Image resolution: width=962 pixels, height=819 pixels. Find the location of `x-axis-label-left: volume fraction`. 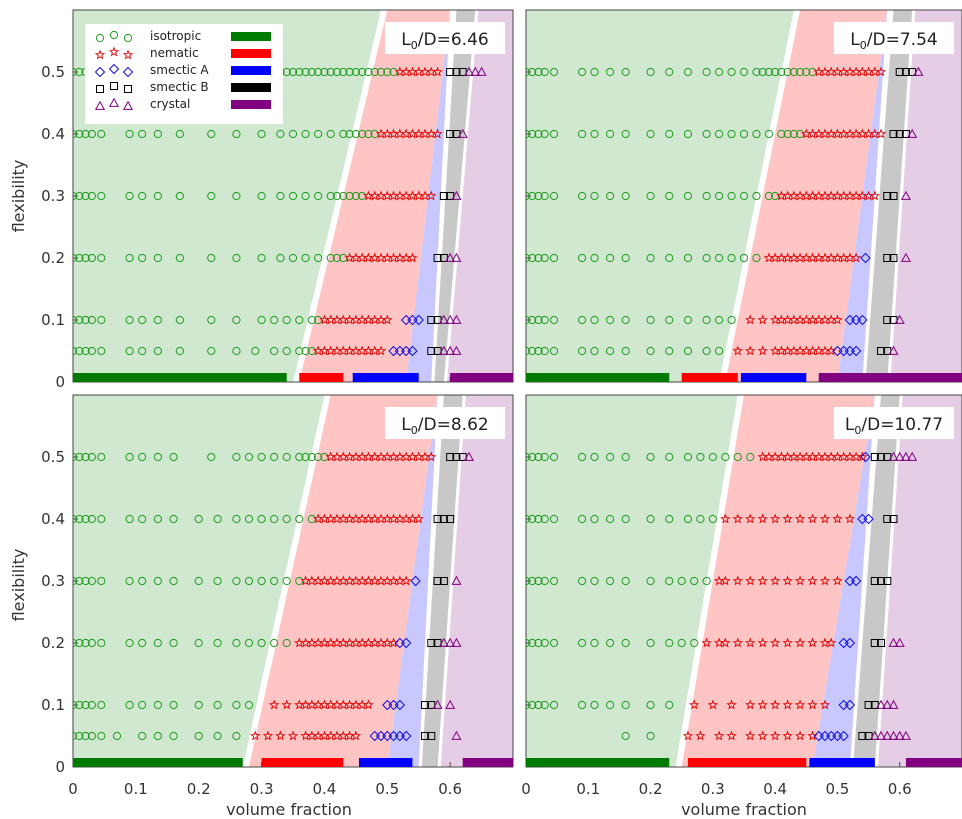

x-axis-label-left: volume fraction is located at coordinates (289, 809).